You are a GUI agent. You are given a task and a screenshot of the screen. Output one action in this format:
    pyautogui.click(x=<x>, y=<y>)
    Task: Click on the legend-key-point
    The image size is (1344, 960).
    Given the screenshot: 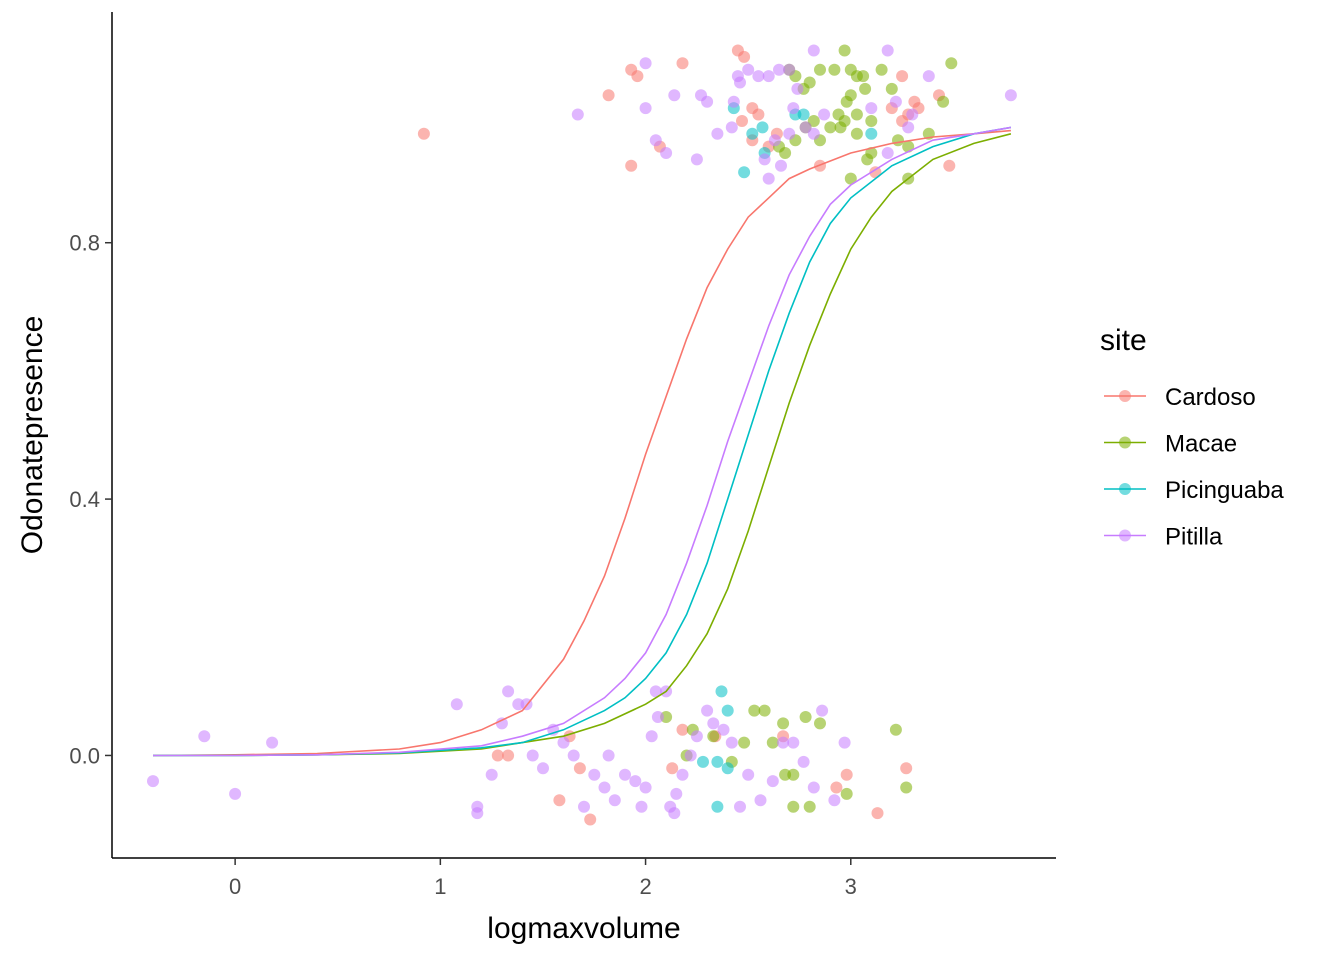 What is the action you would take?
    pyautogui.click(x=1125, y=442)
    